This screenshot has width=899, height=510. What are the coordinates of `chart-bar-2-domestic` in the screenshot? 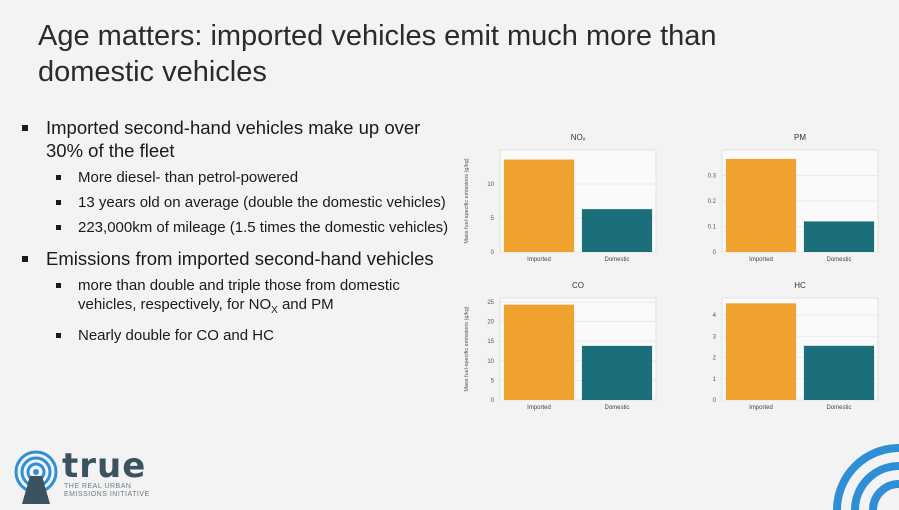 It's located at (617, 372).